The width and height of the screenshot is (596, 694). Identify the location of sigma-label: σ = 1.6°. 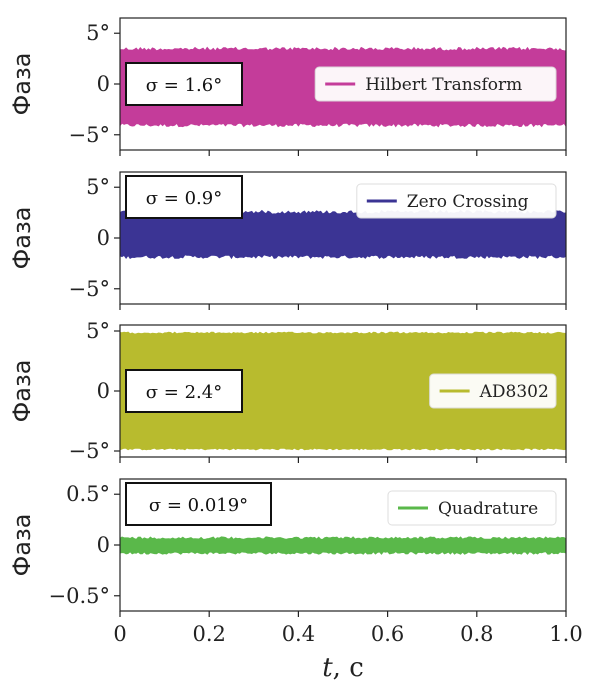
(184, 85).